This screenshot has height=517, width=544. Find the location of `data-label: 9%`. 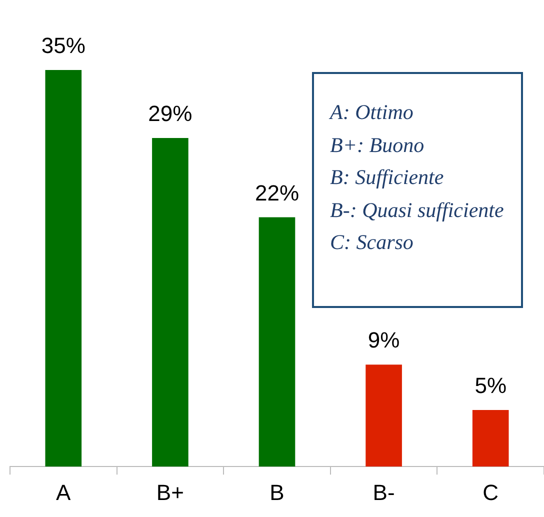

data-label: 9% is located at coordinates (384, 340).